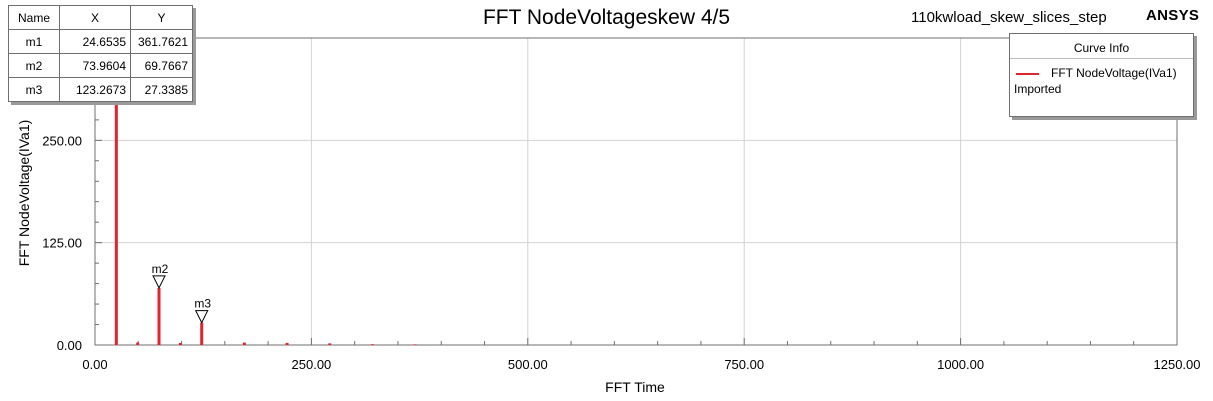 This screenshot has height=401, width=1213. Describe the element at coordinates (34, 41) in the screenshot. I see `marker-name: m1` at that location.